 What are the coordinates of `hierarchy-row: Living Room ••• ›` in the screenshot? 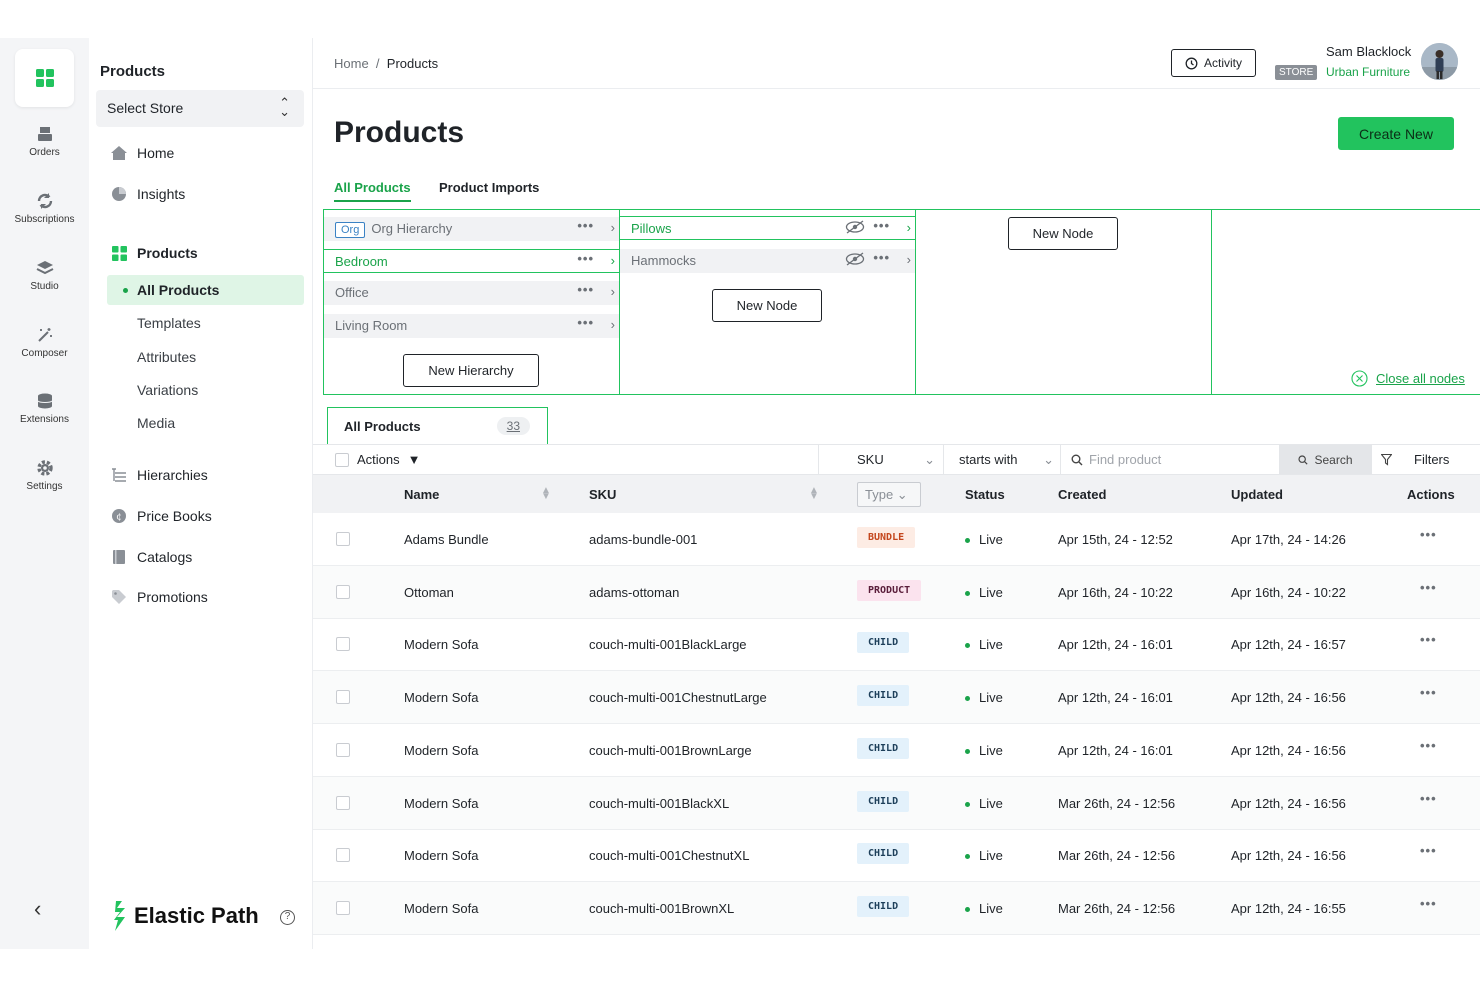 It's located at (471, 326).